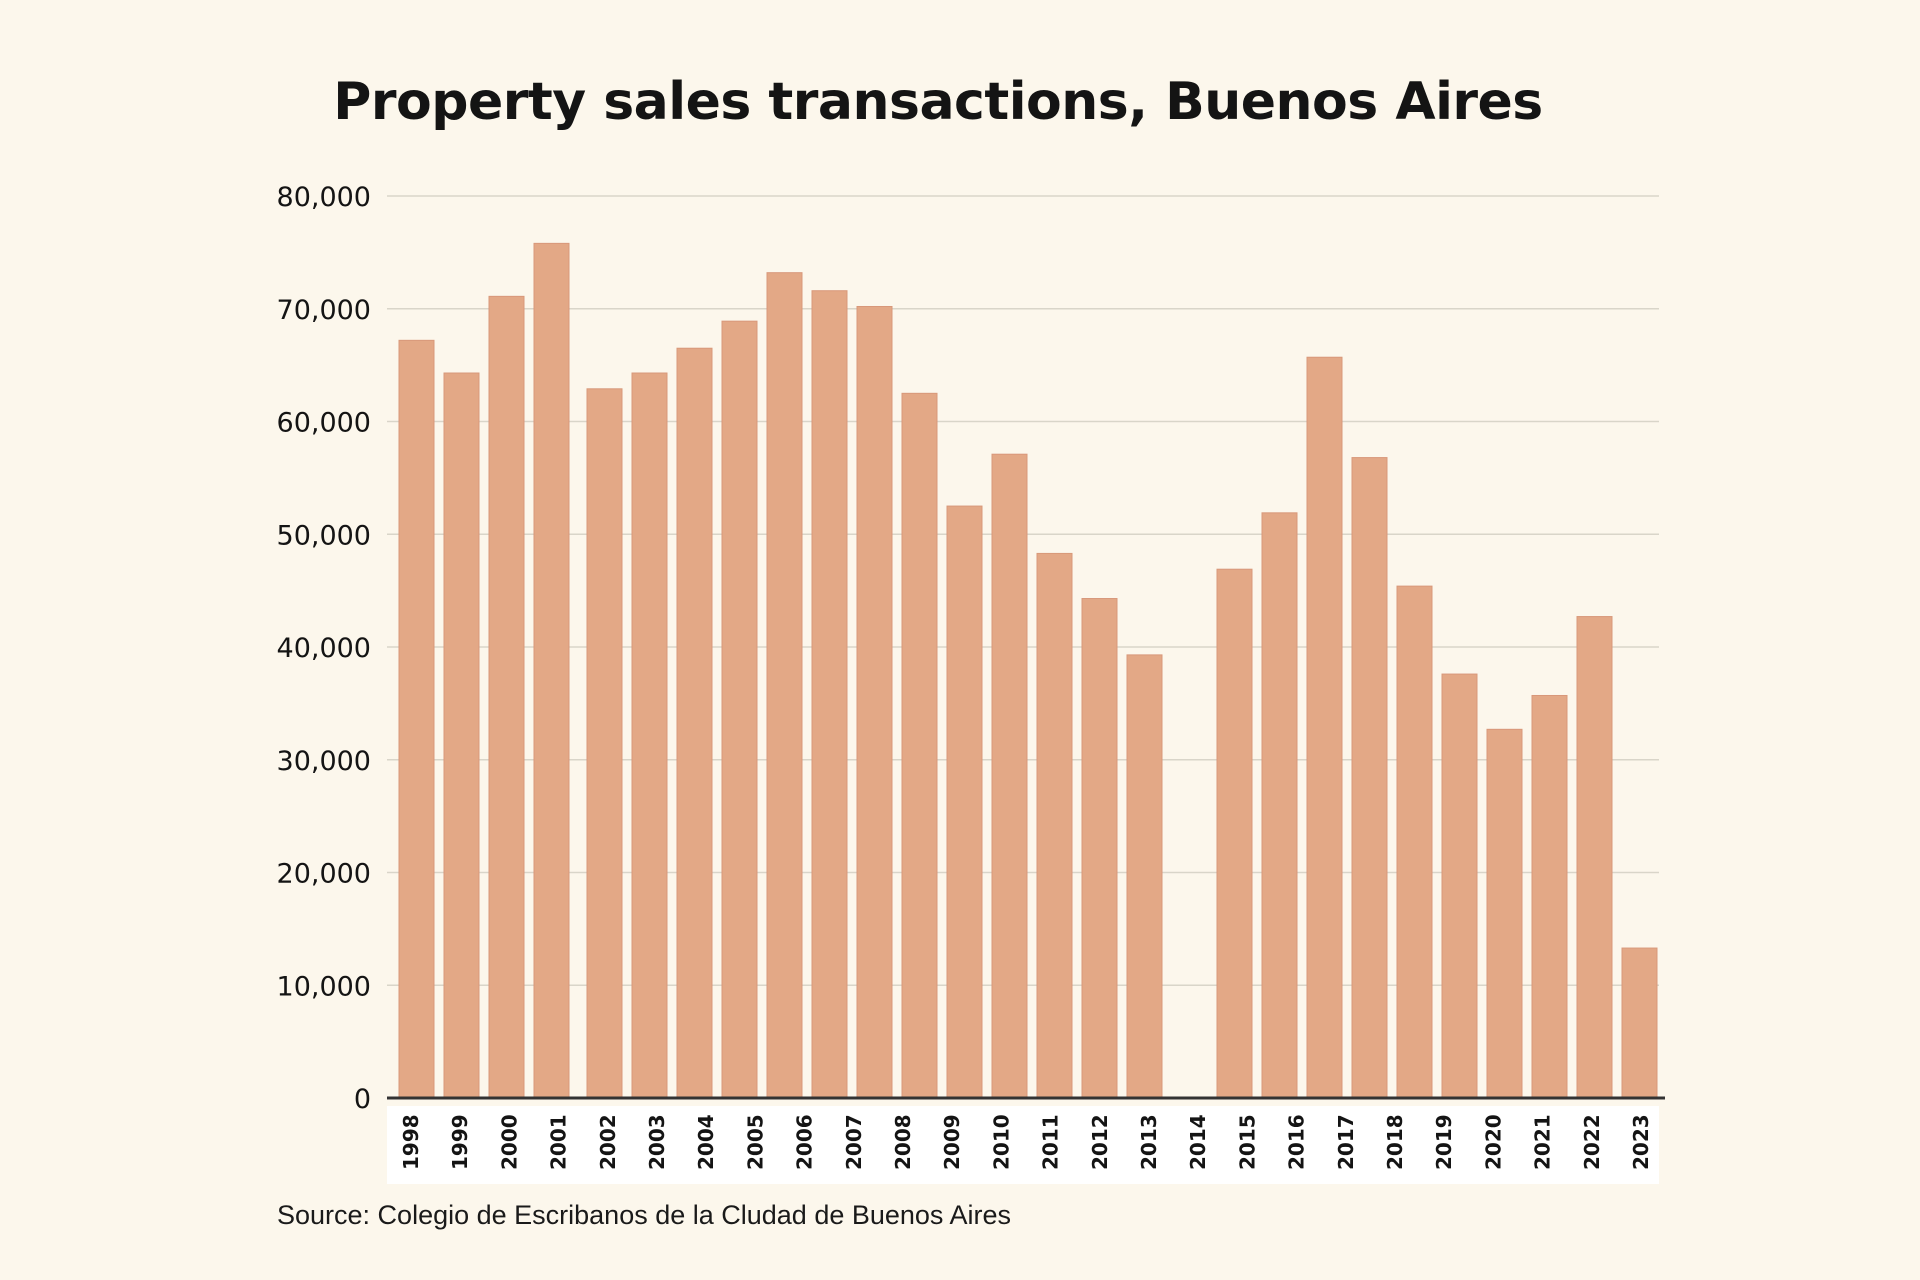 The height and width of the screenshot is (1280, 1920). I want to click on y-tick-label: 0, so click(362, 1099).